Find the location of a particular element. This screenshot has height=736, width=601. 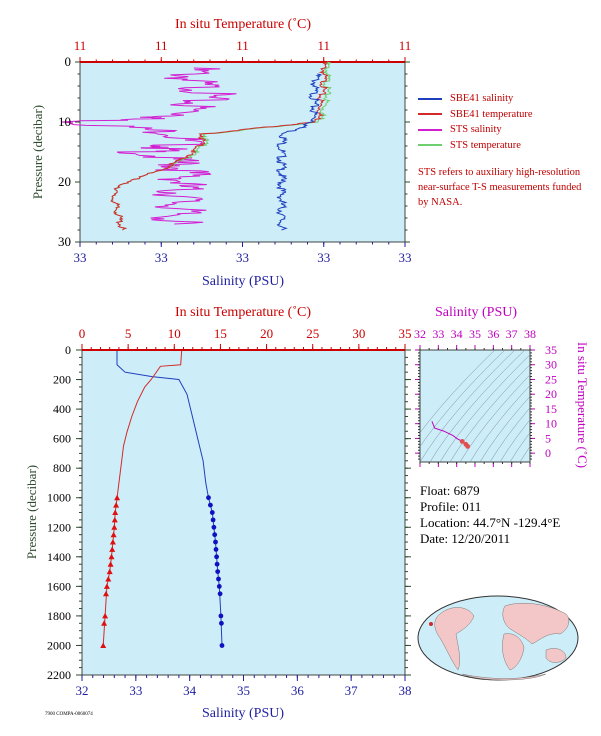

legend-label: STS salinity is located at coordinates (476, 129).